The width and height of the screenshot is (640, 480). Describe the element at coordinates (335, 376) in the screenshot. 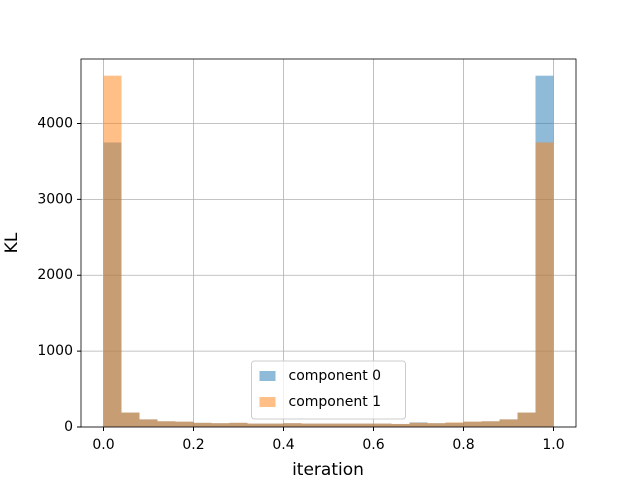

I see `legend-label: component 0` at that location.